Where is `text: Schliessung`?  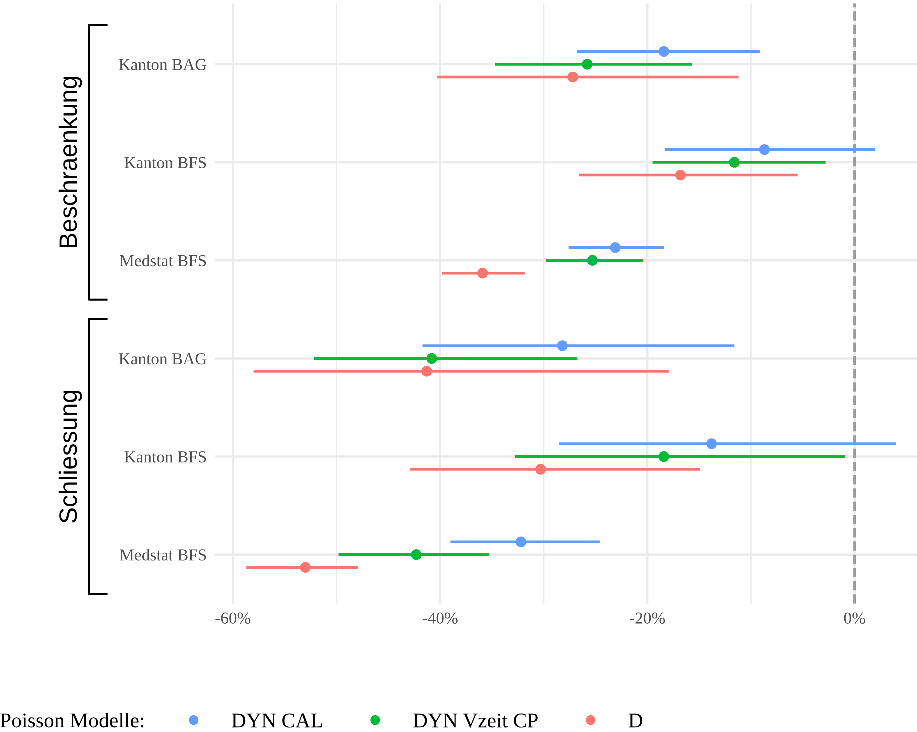
text: Schliessung is located at coordinates (70, 457).